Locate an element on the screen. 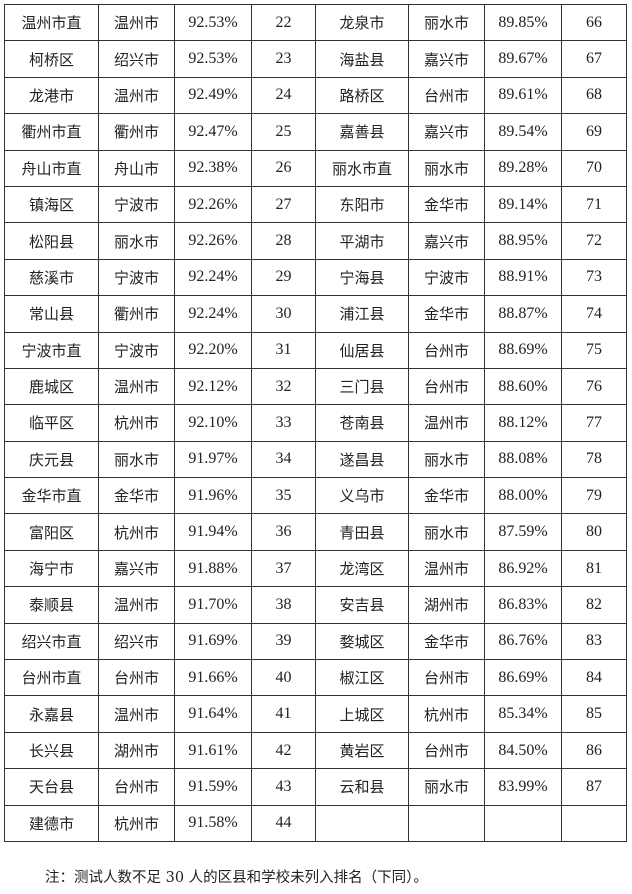 The height and width of the screenshot is (894, 632). cell-rank: 69 is located at coordinates (594, 132).